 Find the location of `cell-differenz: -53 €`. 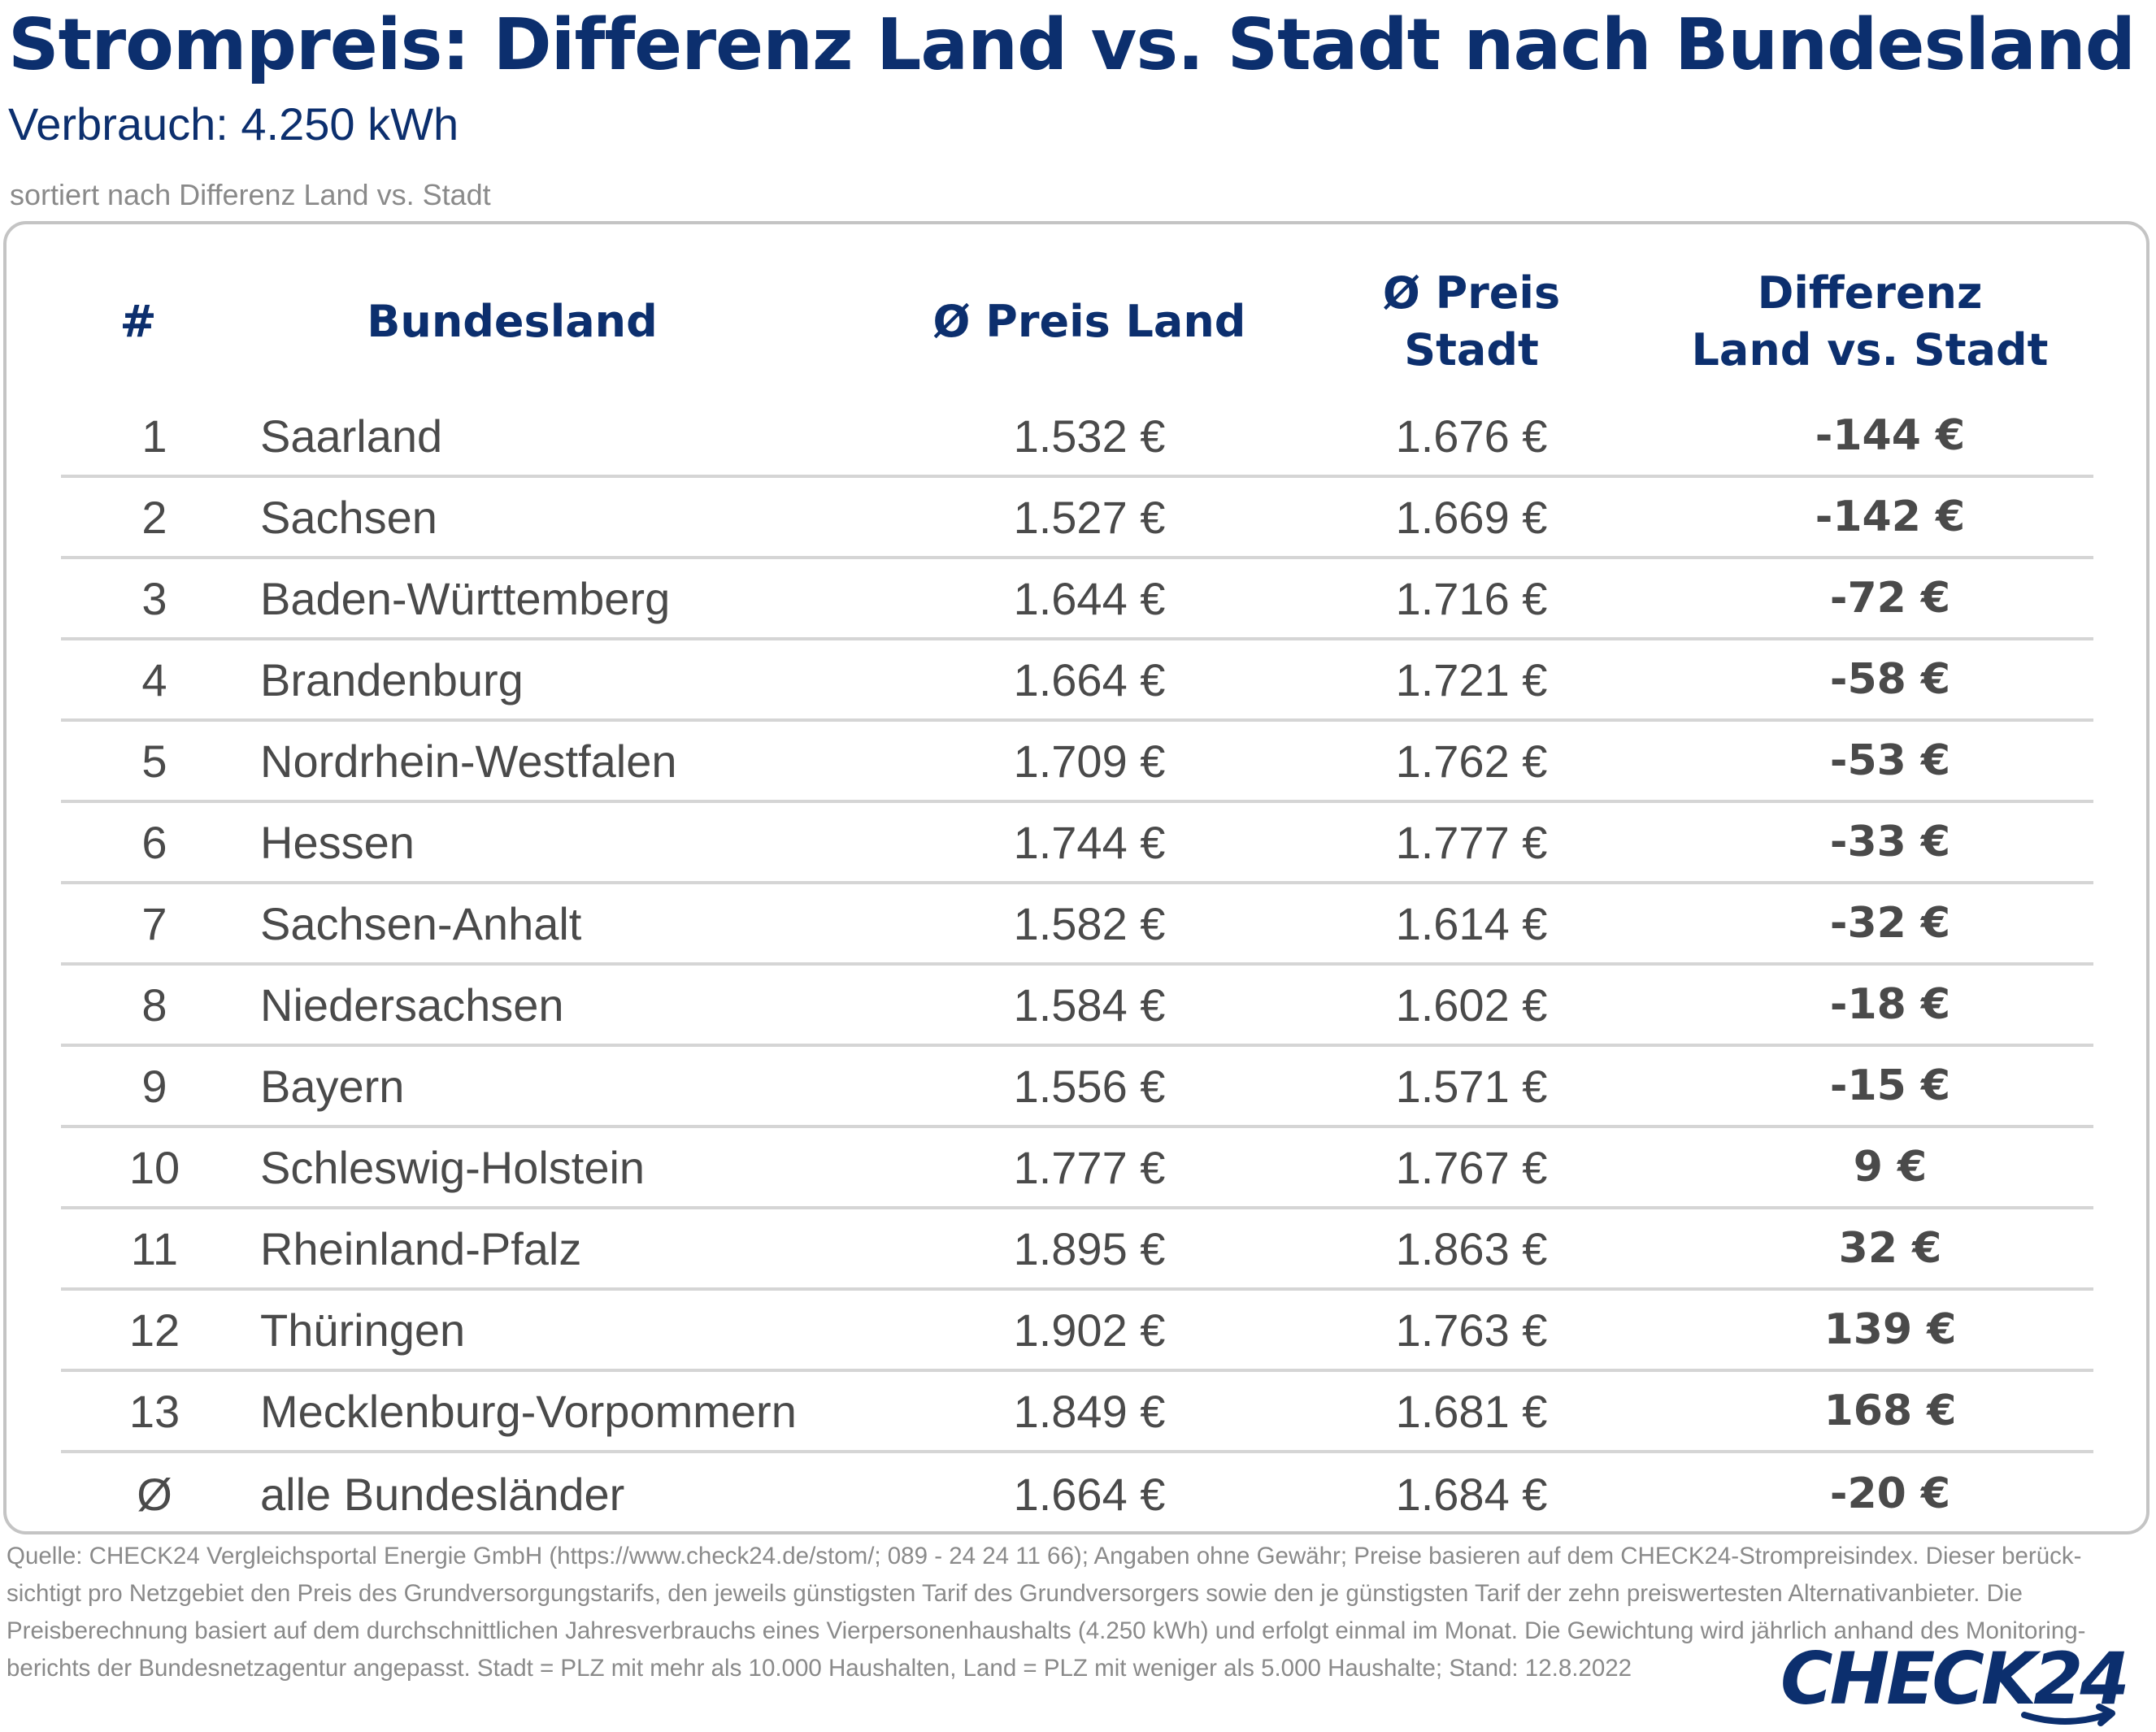

cell-differenz: -53 € is located at coordinates (1890, 761).